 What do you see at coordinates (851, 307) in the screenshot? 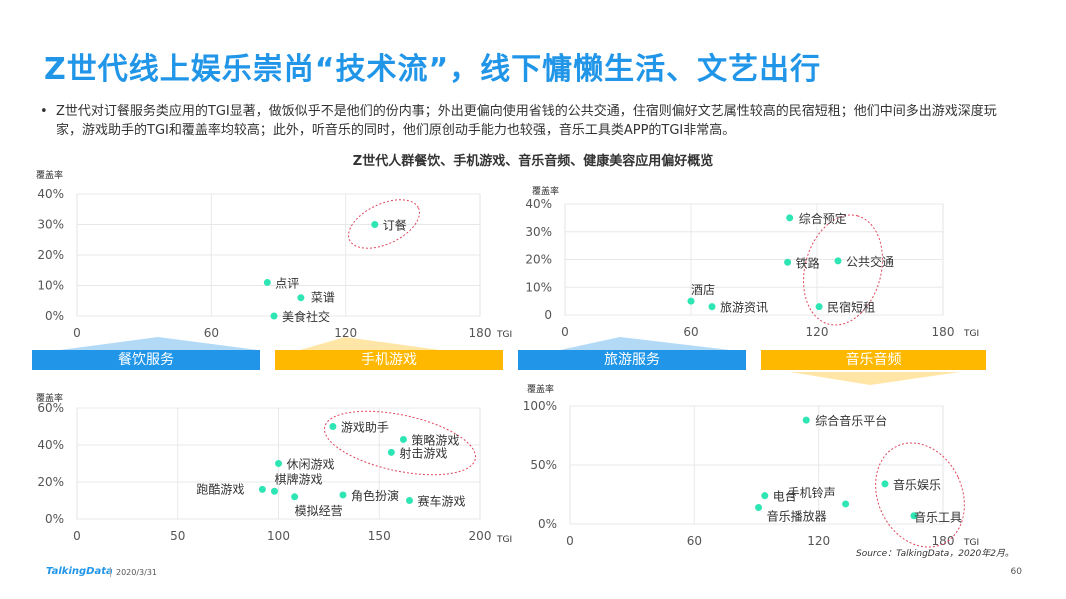
I see `point-label: 民宿短租` at bounding box center [851, 307].